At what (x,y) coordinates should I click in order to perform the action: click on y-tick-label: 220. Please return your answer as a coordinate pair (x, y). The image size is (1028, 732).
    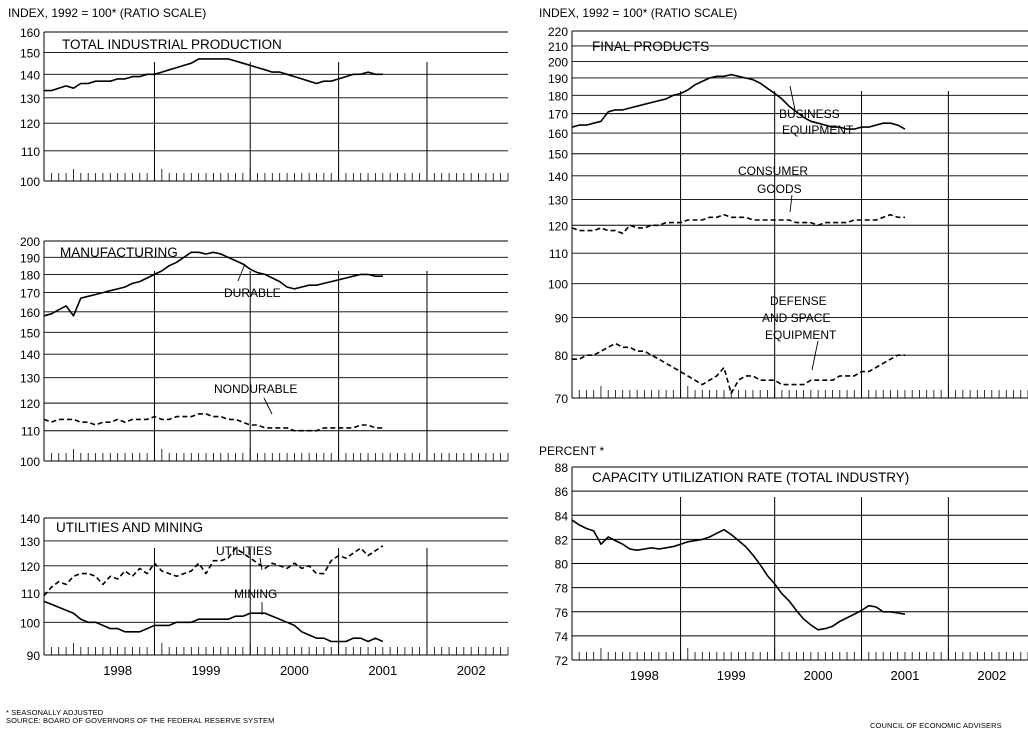
    Looking at the image, I should click on (558, 32).